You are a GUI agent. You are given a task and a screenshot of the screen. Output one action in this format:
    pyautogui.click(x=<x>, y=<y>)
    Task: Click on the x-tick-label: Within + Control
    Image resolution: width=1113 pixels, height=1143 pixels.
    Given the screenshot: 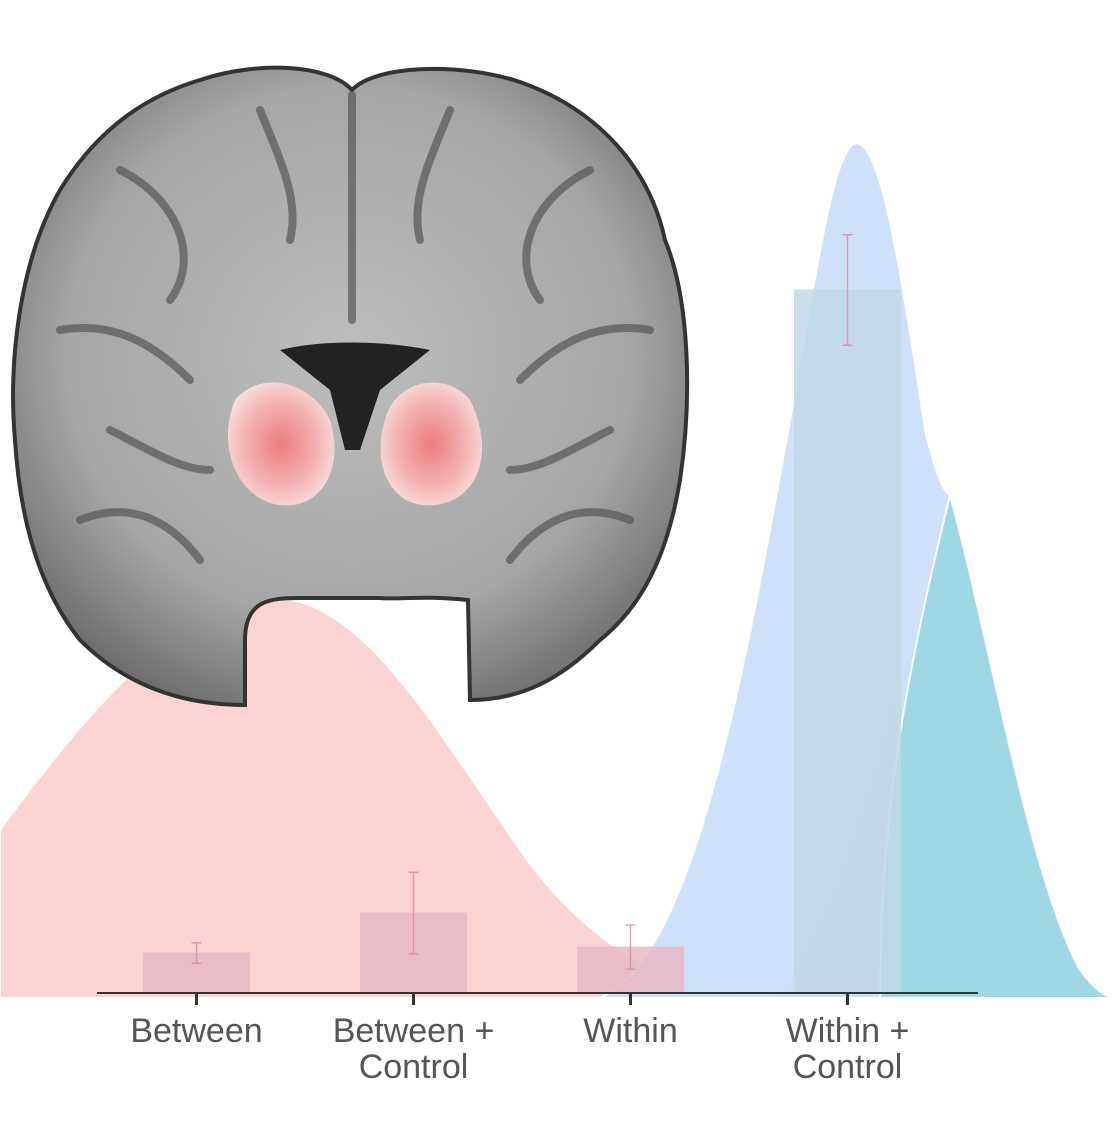 What is the action you would take?
    pyautogui.click(x=847, y=1049)
    